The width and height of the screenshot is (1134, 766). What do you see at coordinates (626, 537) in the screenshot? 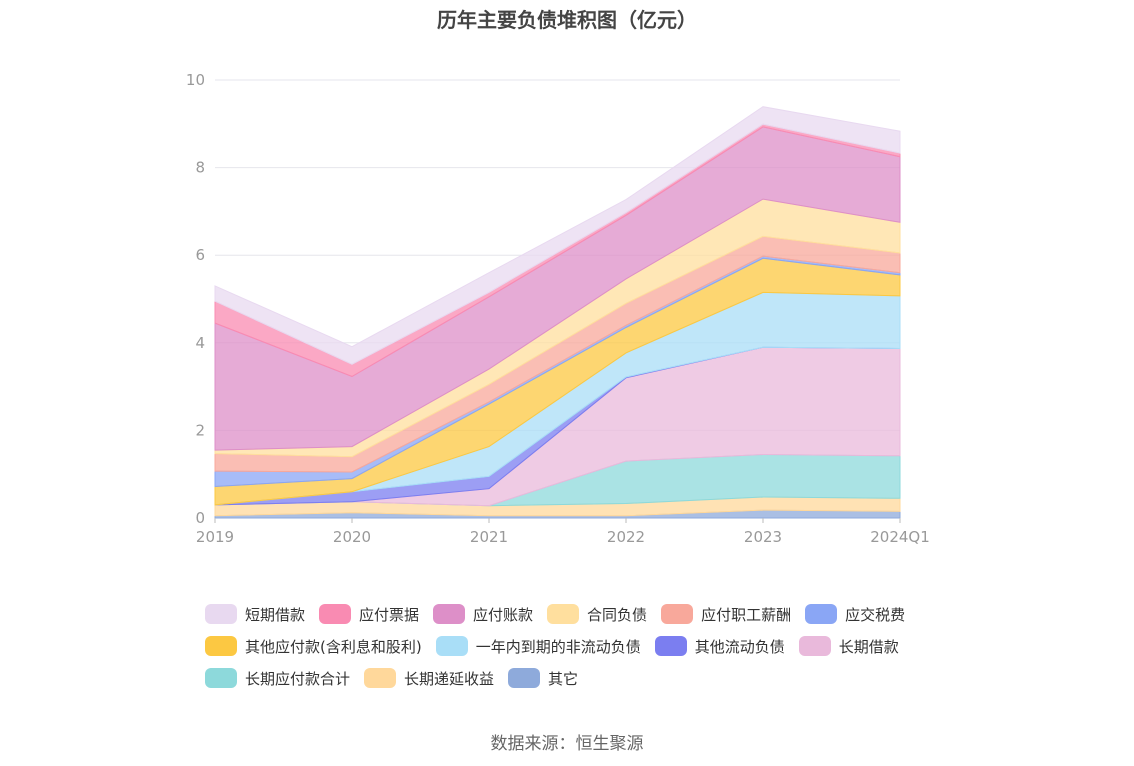
I see `x-tick-label: 2022` at bounding box center [626, 537].